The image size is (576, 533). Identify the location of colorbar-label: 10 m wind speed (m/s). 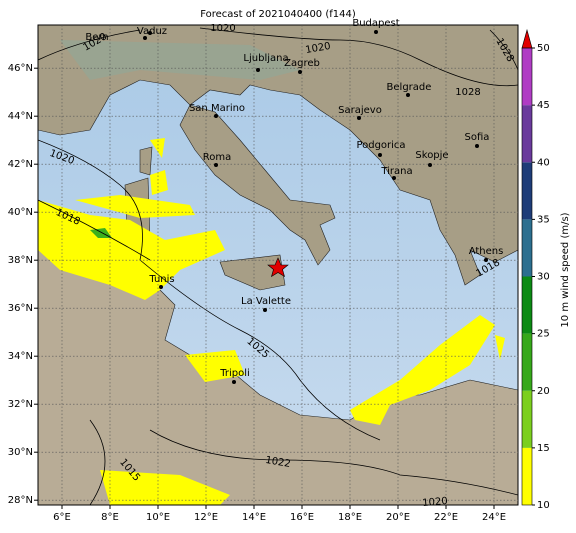
(565, 269).